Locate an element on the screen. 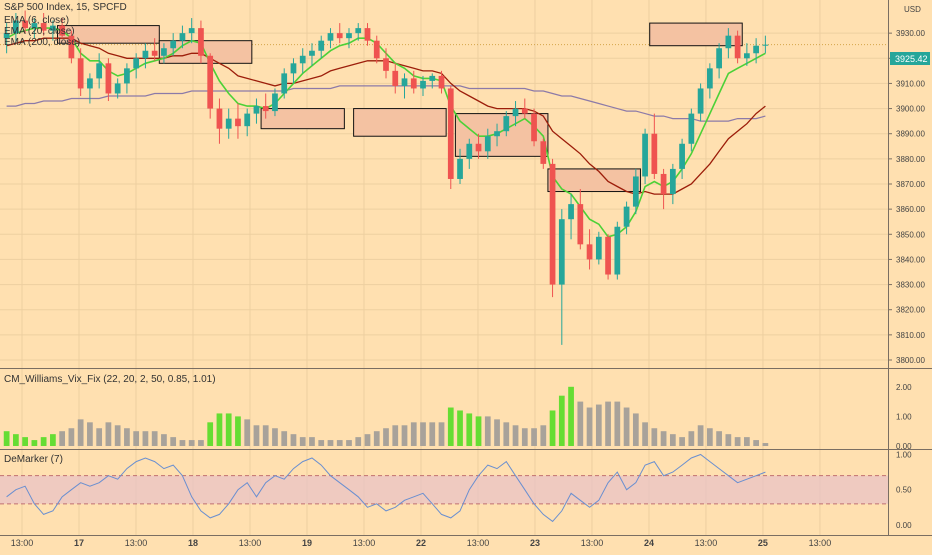 The width and height of the screenshot is (932, 555). ema-slow-legend: EMA (200, close) is located at coordinates (42, 42).